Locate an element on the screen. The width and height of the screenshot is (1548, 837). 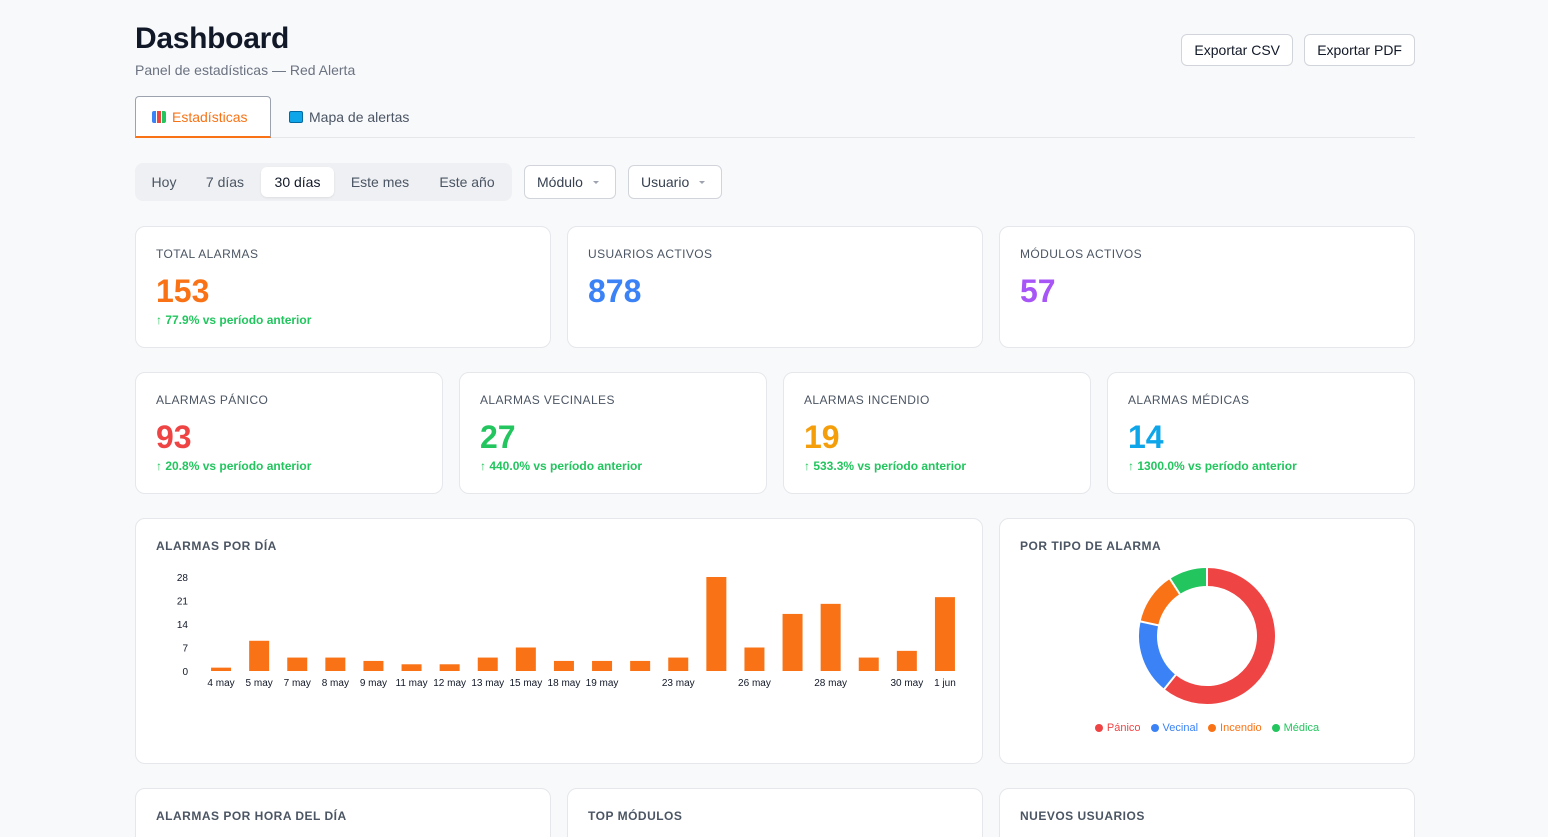
x-tick-label: 13 may is located at coordinates (487, 683).